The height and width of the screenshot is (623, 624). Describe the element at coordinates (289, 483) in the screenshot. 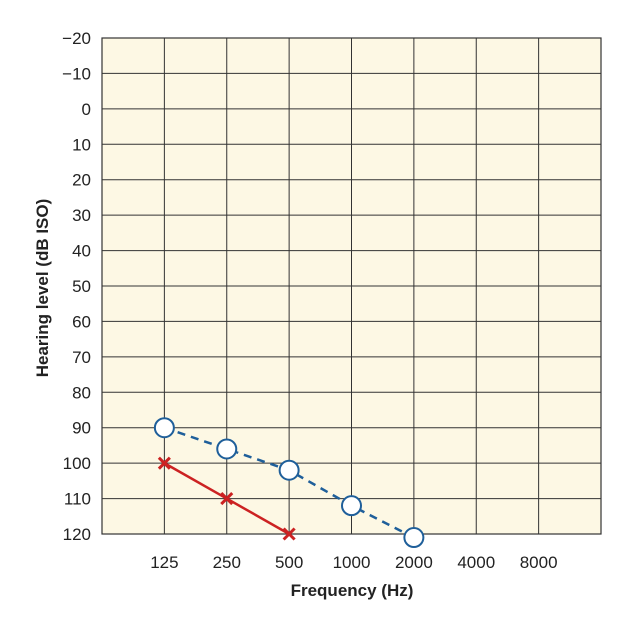

I see `data-series` at that location.